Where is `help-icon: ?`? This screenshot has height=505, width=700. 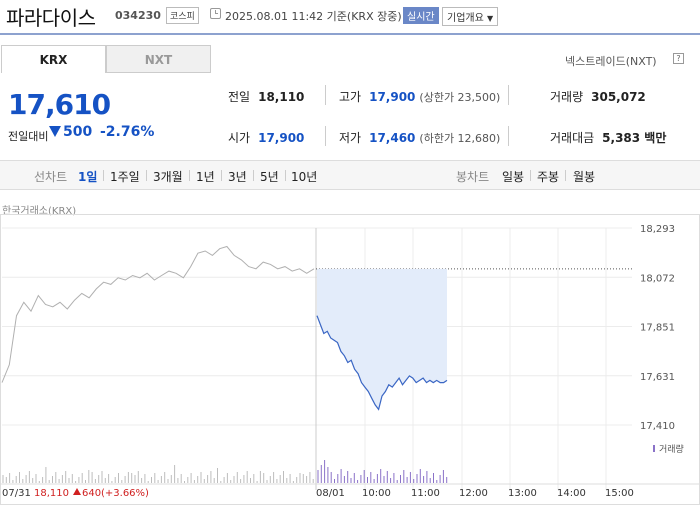
help-icon: ? is located at coordinates (678, 58).